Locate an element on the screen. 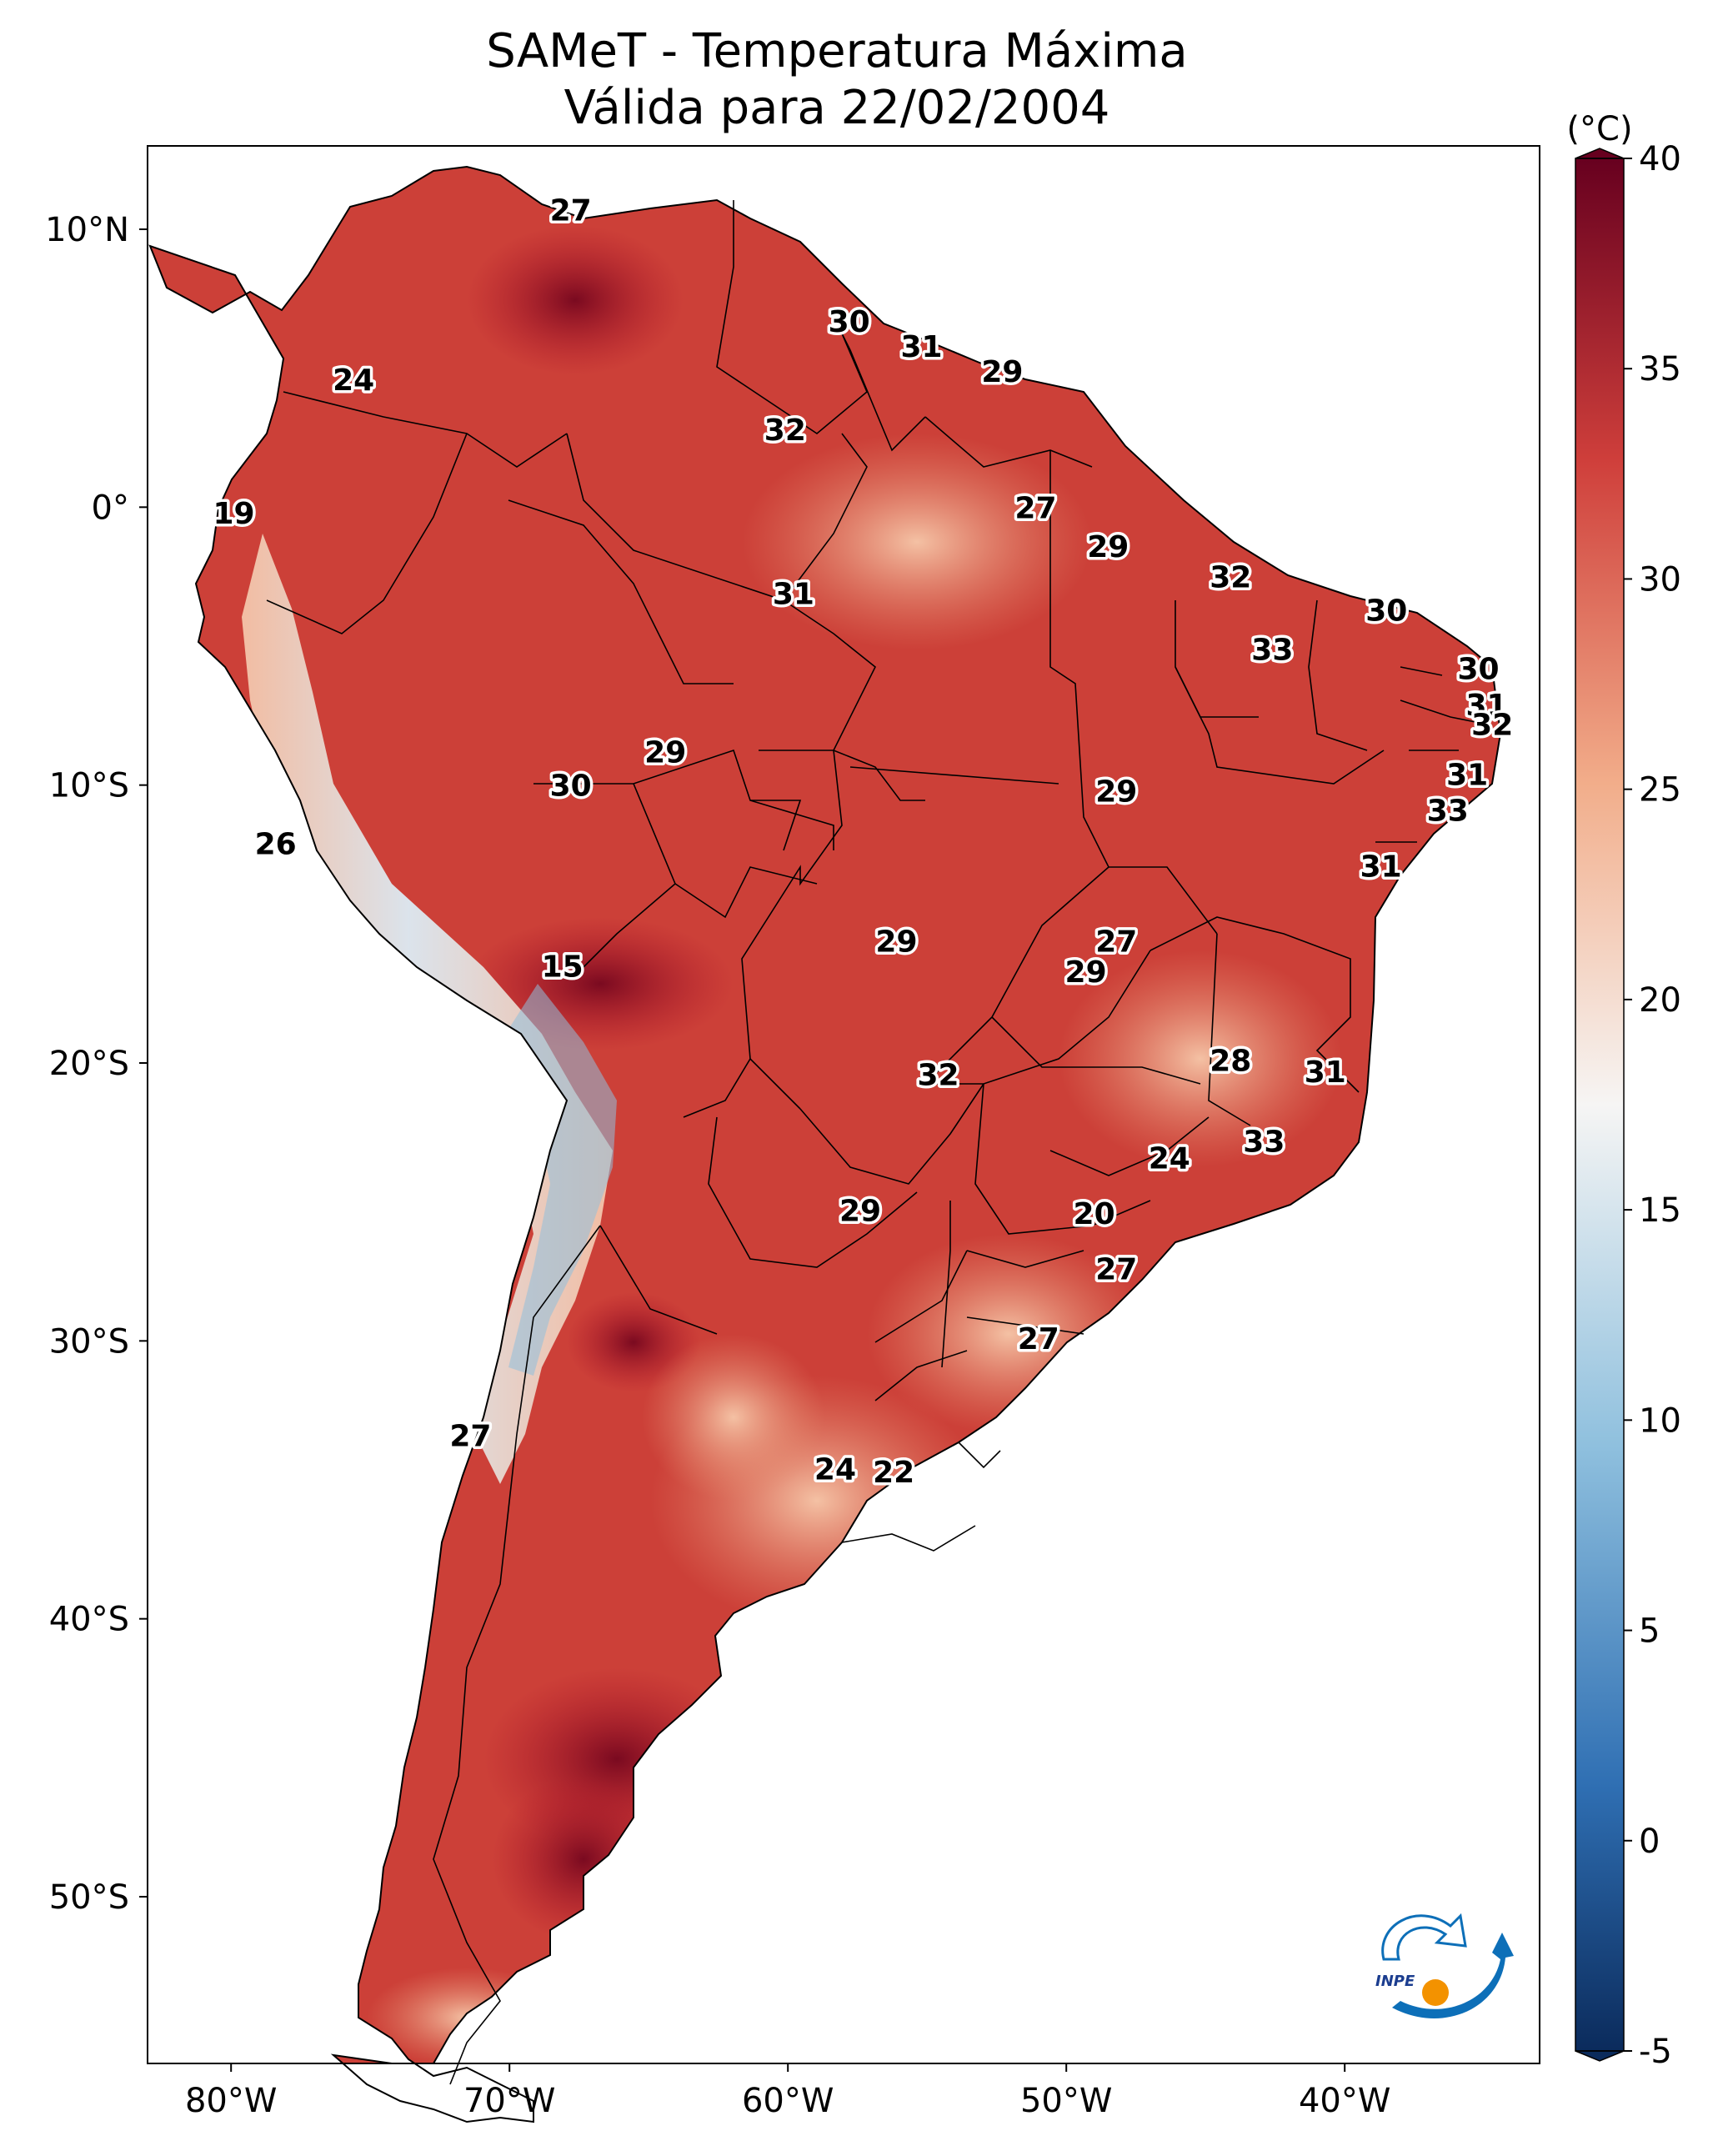 This screenshot has width=1723, height=2156. colorbar-frame is located at coordinates (1600, 1105).